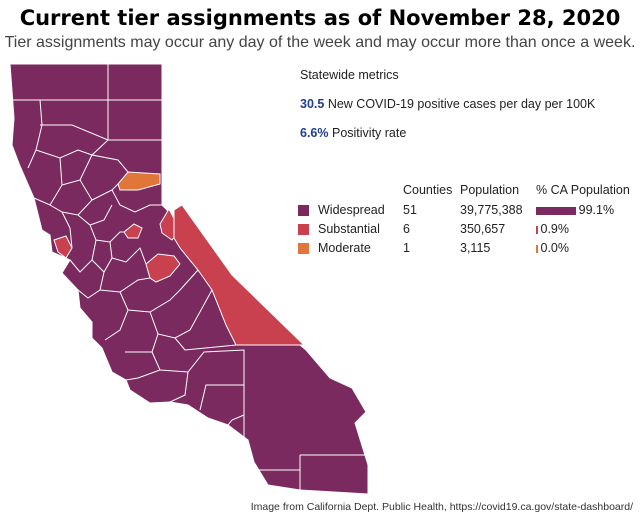 The width and height of the screenshot is (640, 520). Describe the element at coordinates (537, 248) in the screenshot. I see `moderate-share-bar` at that location.